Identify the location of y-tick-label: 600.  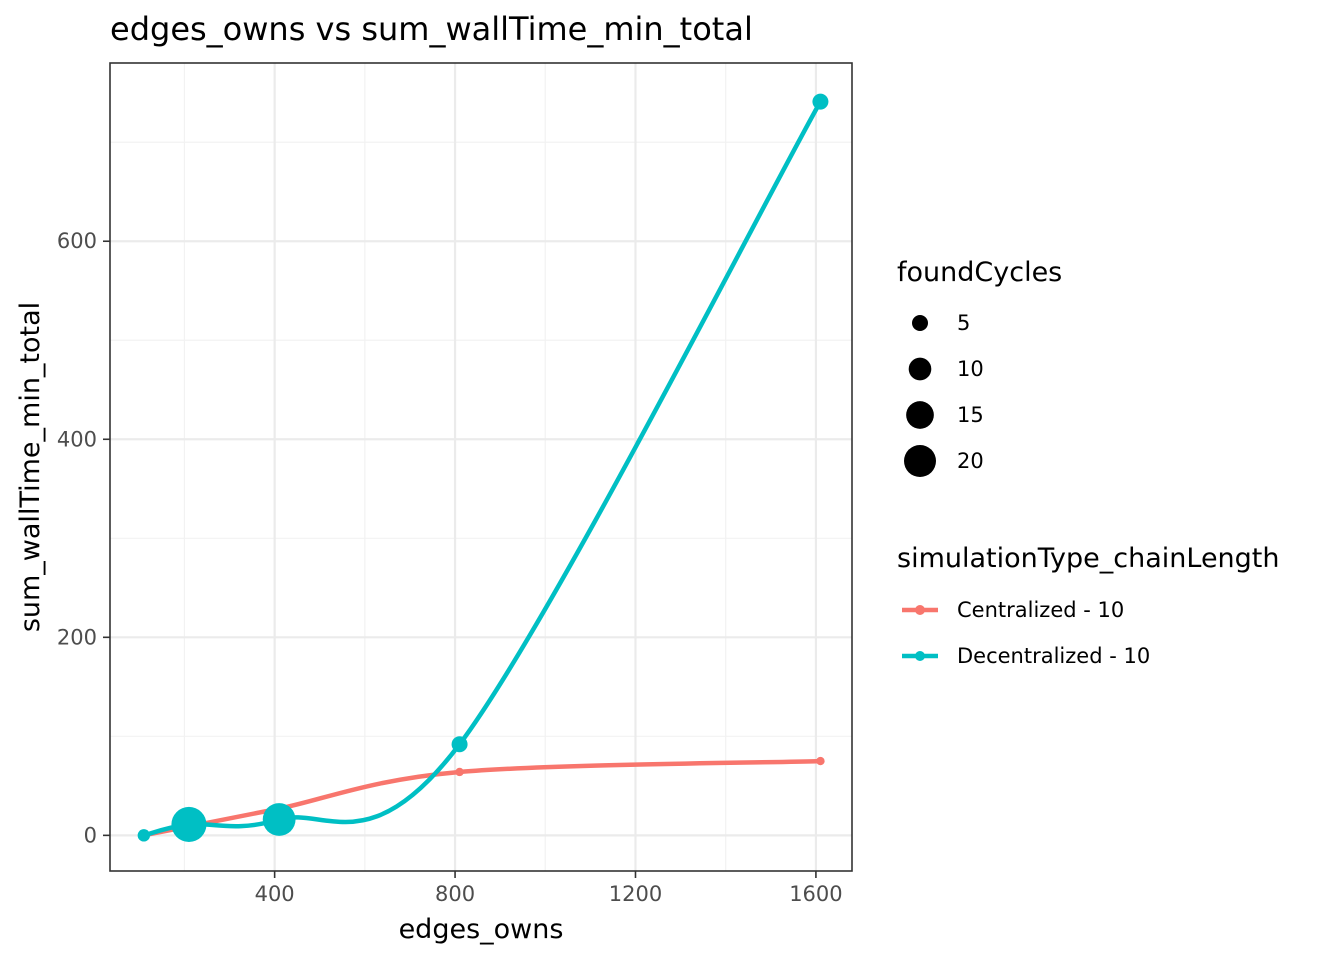
(77, 241).